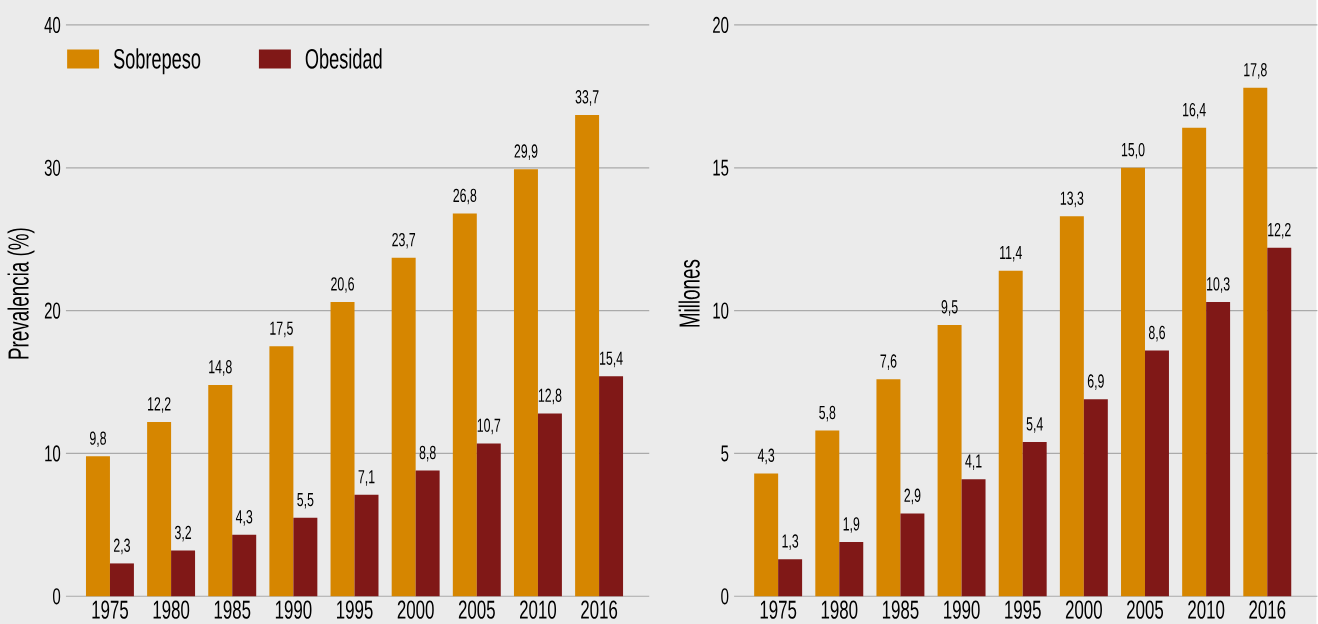 This screenshot has width=1318, height=624. Describe the element at coordinates (305, 500) in the screenshot. I see `data-label: 5,5` at that location.